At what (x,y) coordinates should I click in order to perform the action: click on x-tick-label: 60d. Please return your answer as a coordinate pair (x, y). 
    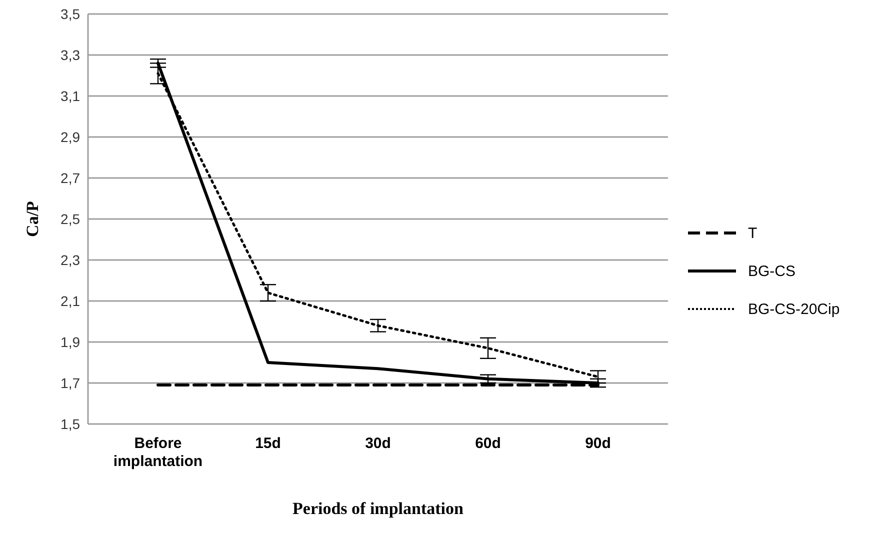
    Looking at the image, I should click on (488, 443).